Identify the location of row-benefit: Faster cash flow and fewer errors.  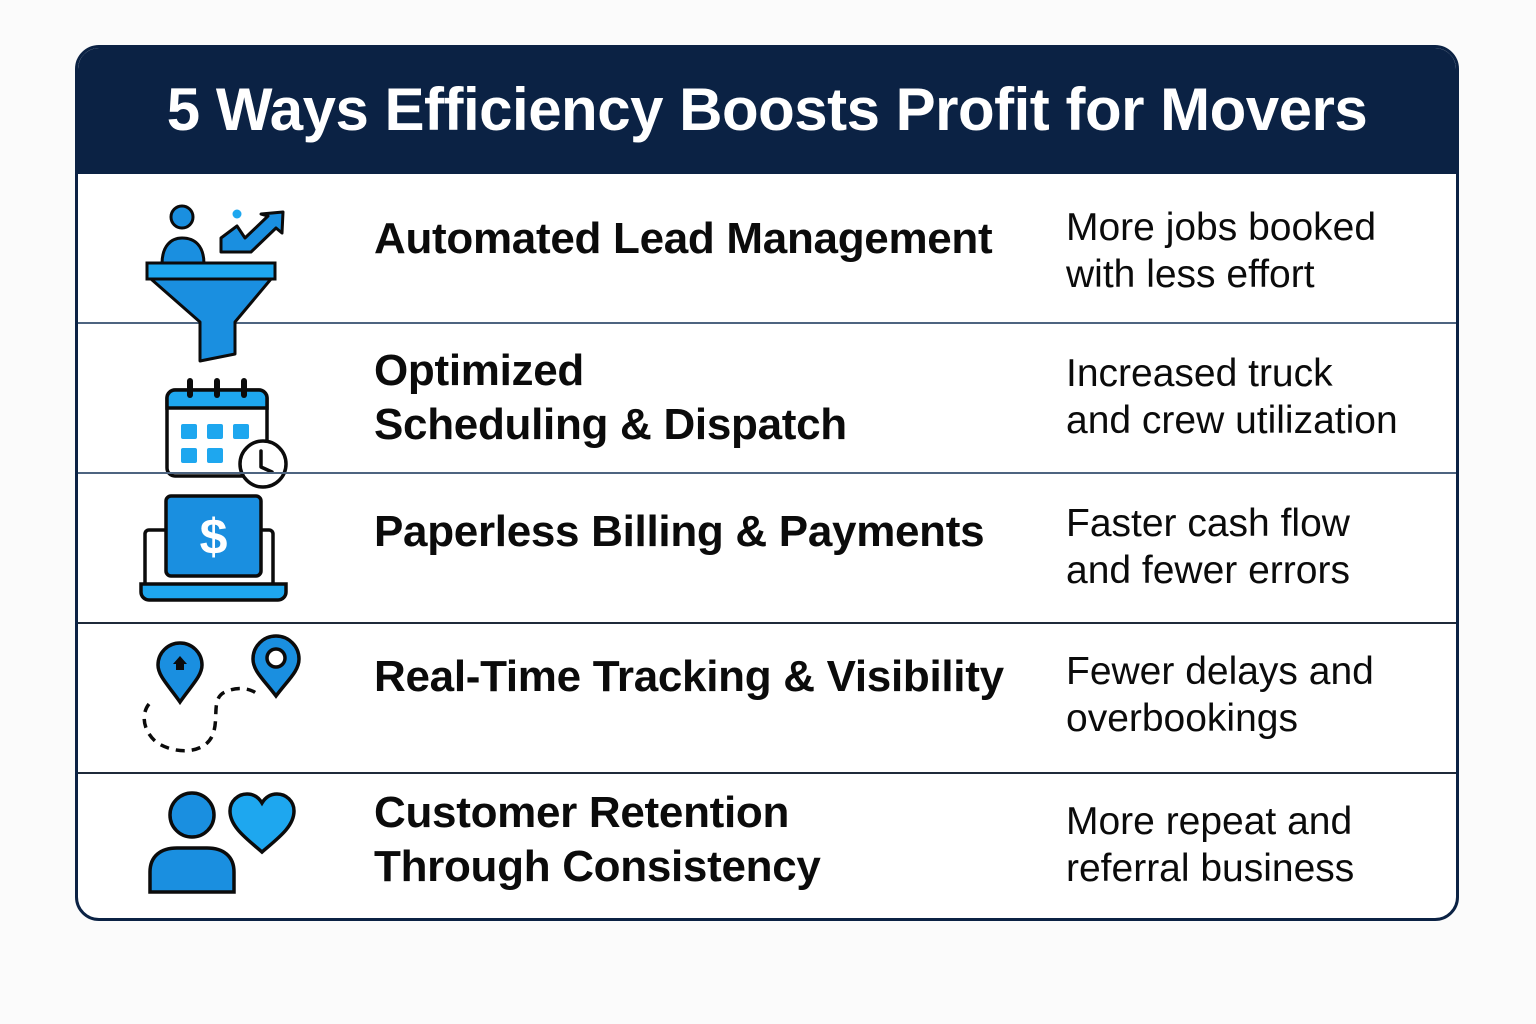
(1208, 547).